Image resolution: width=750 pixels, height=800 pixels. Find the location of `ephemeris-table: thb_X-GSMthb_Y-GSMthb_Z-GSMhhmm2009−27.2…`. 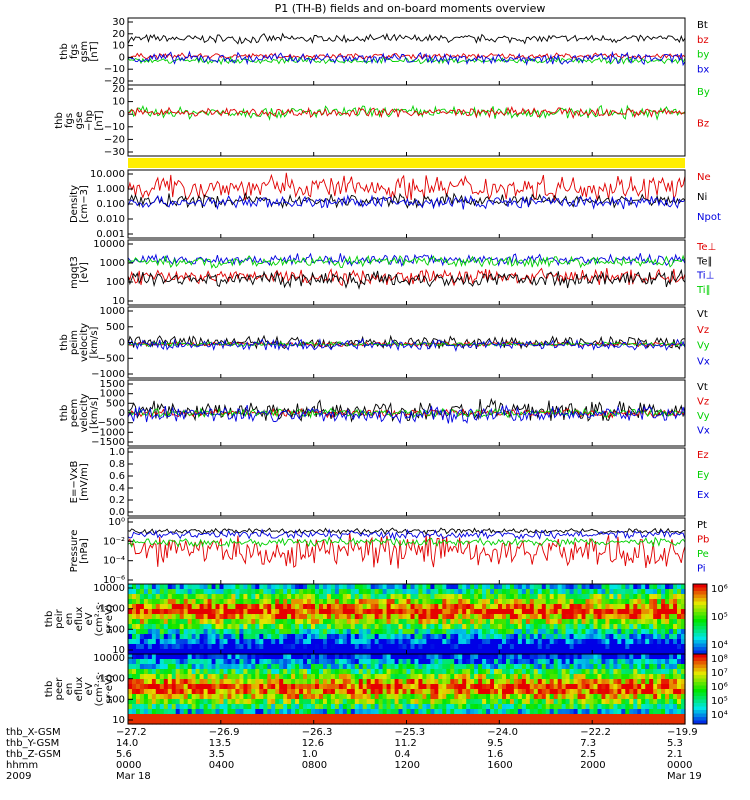

ephemeris-table: thb_X-GSMthb_Y-GSMthb_Z-GSMhhmm2009−27.2… is located at coordinates (354, 754).